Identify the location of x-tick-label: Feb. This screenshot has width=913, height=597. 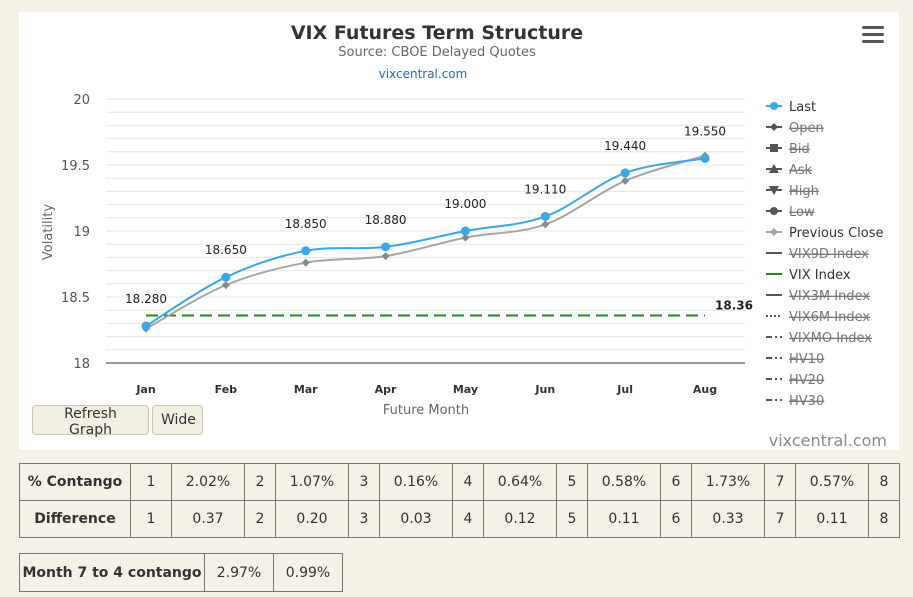
(226, 389).